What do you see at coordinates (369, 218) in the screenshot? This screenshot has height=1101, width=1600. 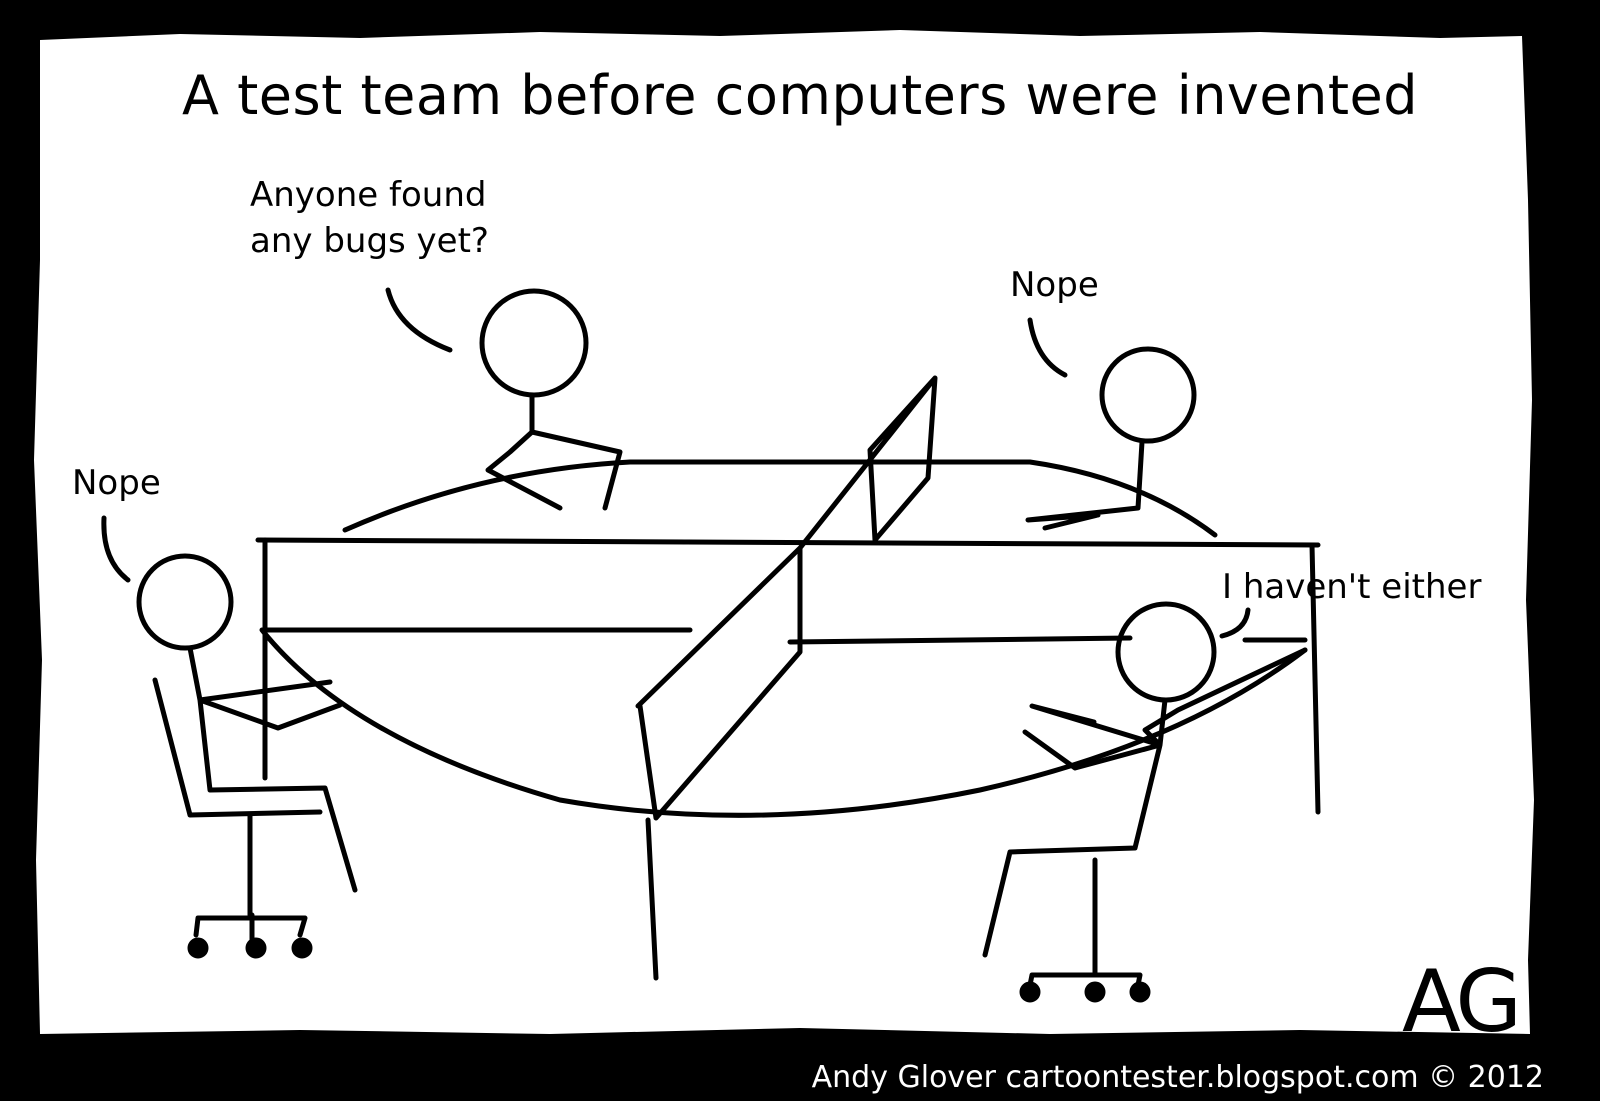 I see `speech-top: Anyone found any bugs yet?` at bounding box center [369, 218].